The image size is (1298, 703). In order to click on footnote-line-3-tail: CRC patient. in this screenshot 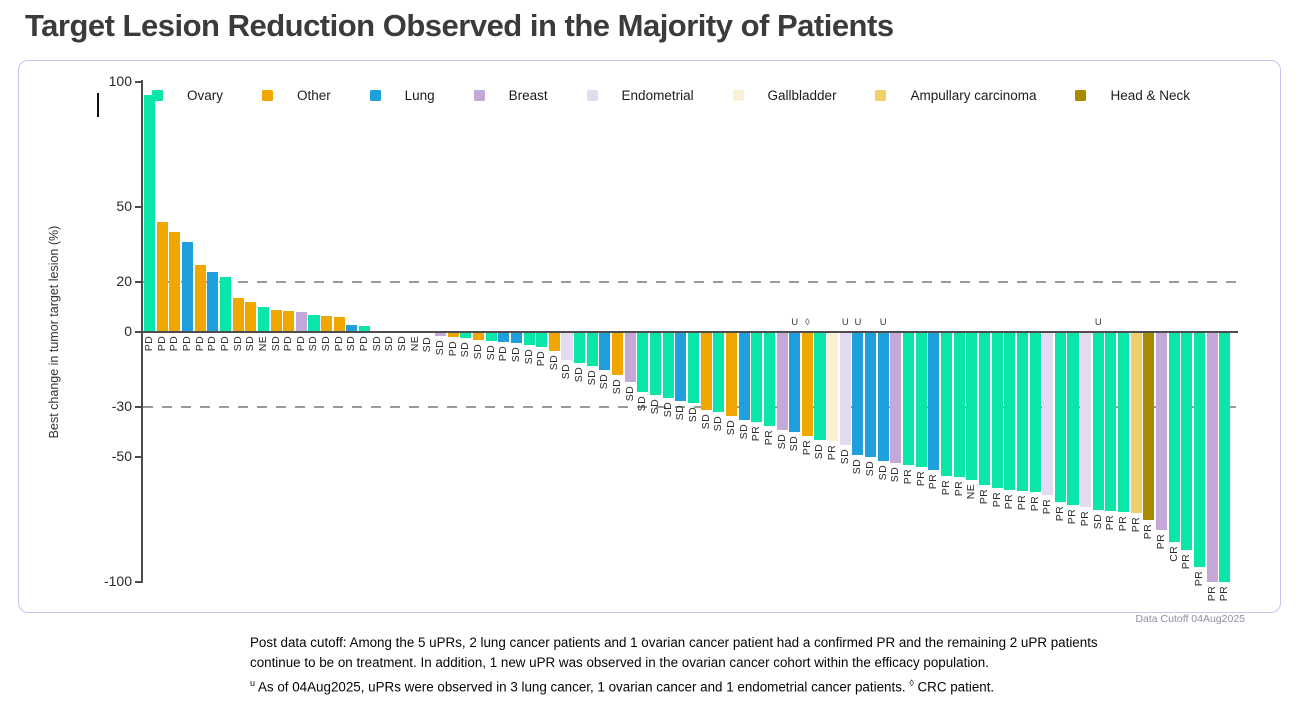, I will do `click(954, 687)`.